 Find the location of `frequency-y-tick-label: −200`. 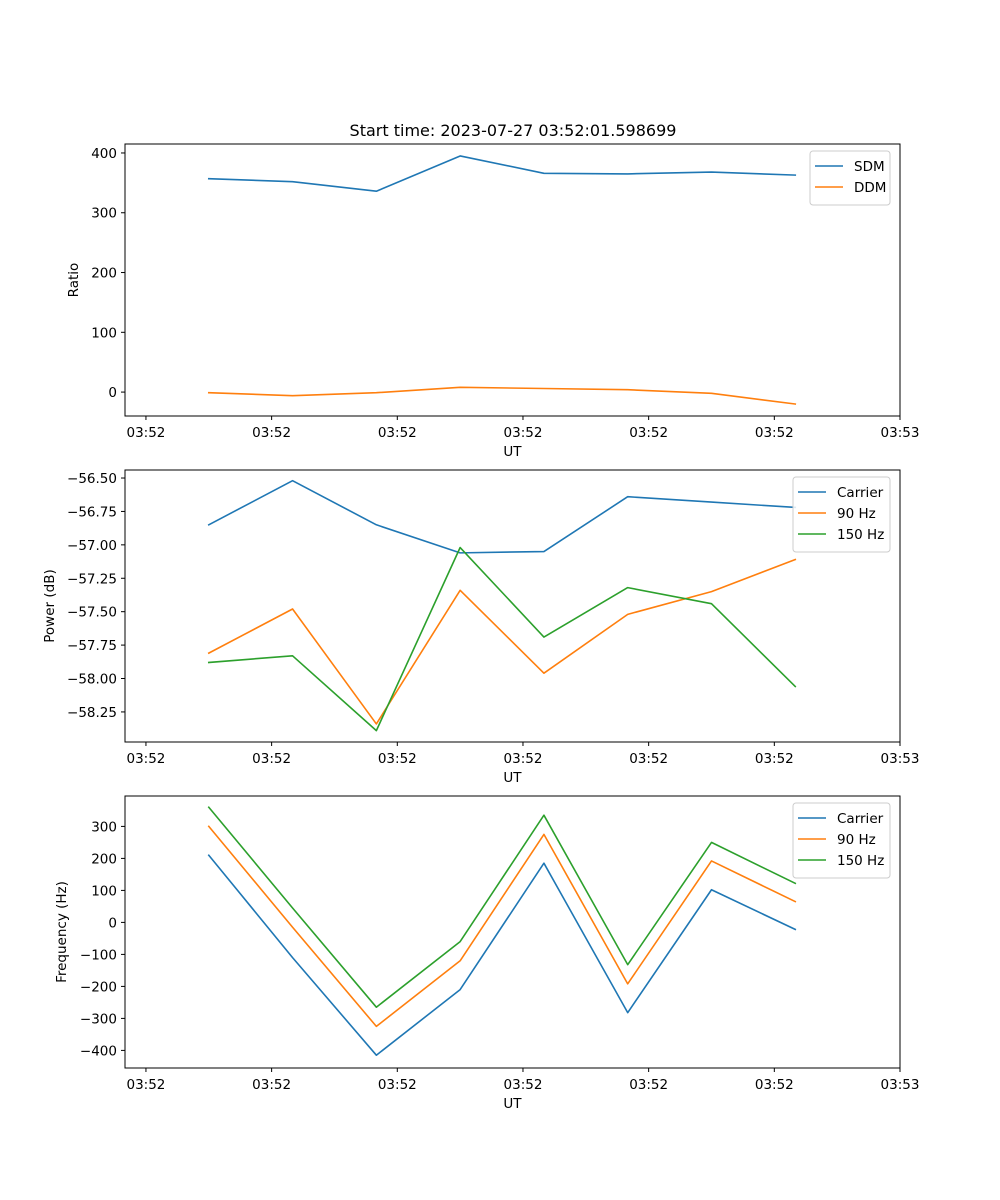

frequency-y-tick-label: −200 is located at coordinates (98, 987).